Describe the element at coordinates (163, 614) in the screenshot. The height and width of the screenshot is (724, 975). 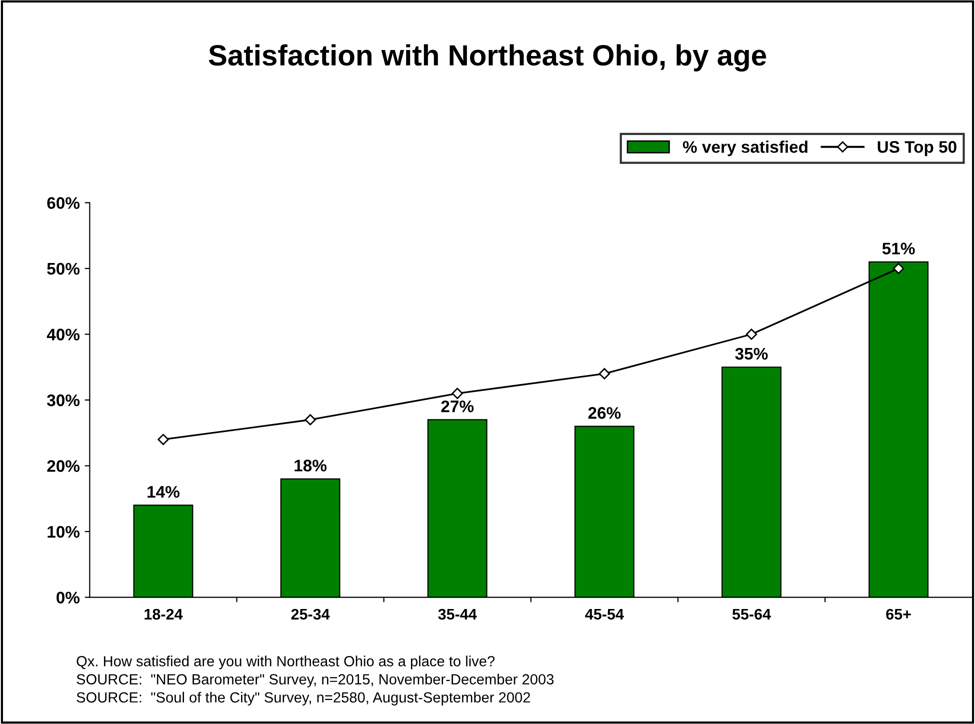
I see `x-tick-label: 18-24` at that location.